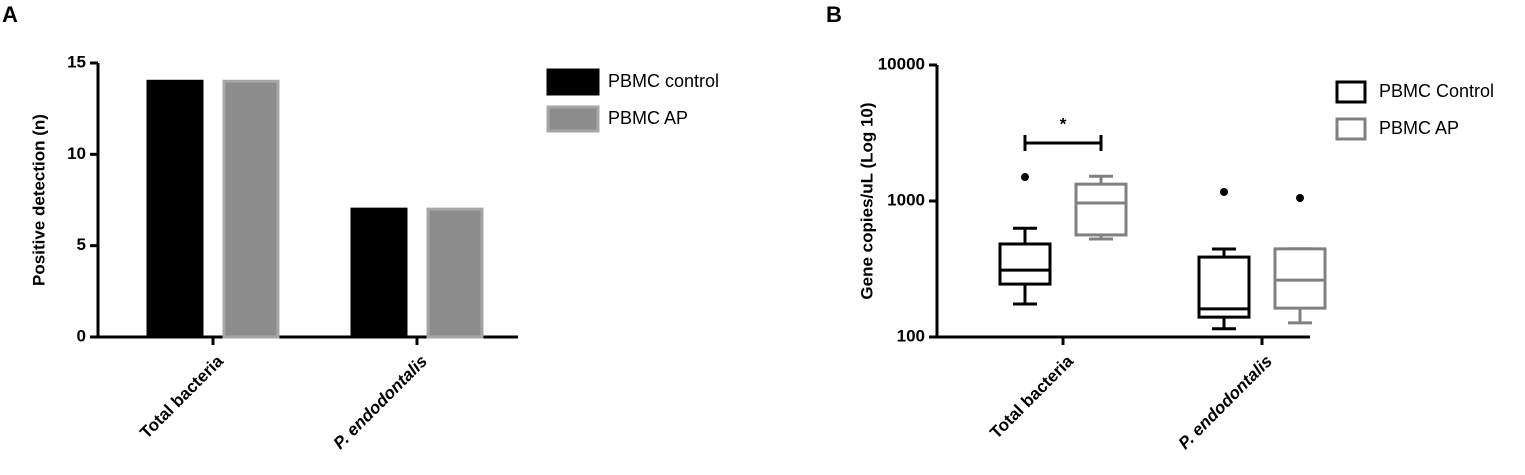  What do you see at coordinates (663, 81) in the screenshot?
I see `legend-text: PBMC control` at bounding box center [663, 81].